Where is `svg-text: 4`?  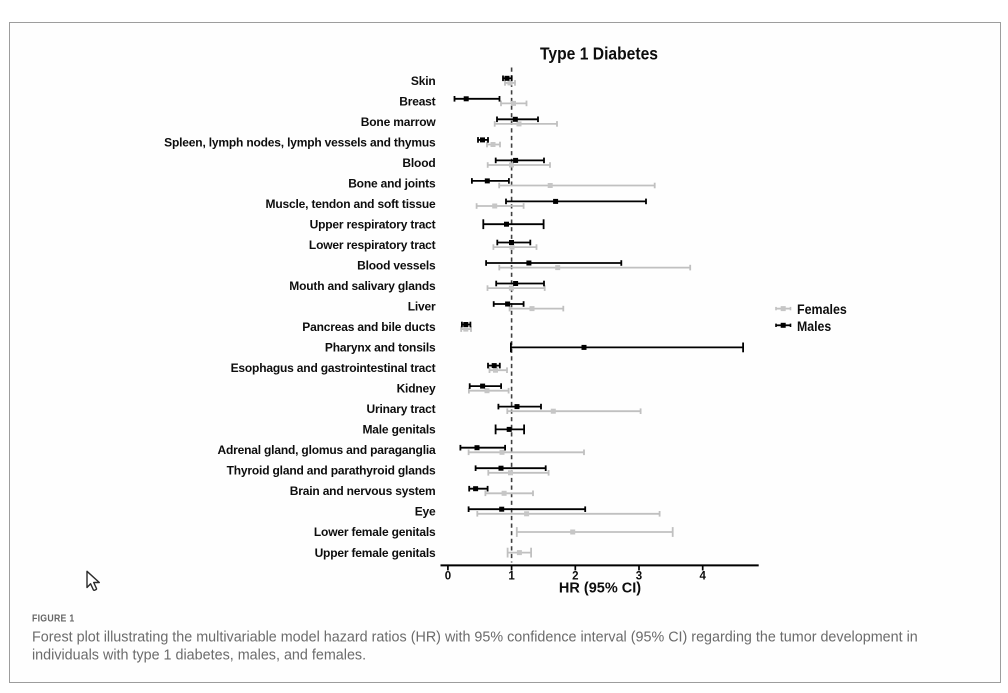
svg-text: 4 is located at coordinates (702, 577).